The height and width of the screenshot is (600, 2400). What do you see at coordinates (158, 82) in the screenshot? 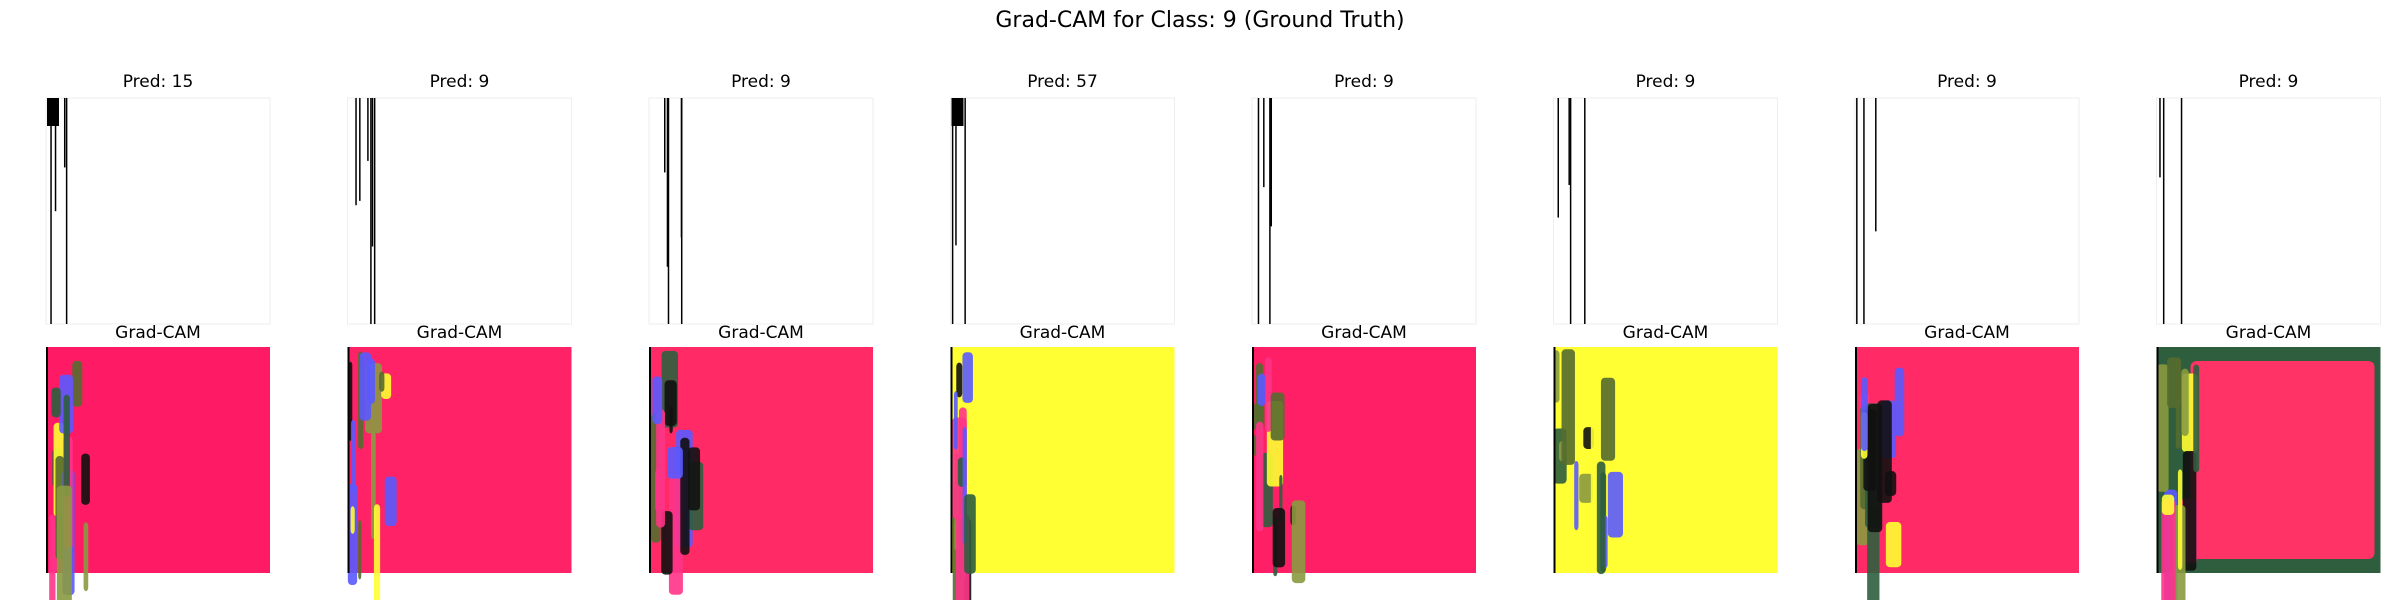
I see `prediction-label: Pred: 15` at bounding box center [158, 82].